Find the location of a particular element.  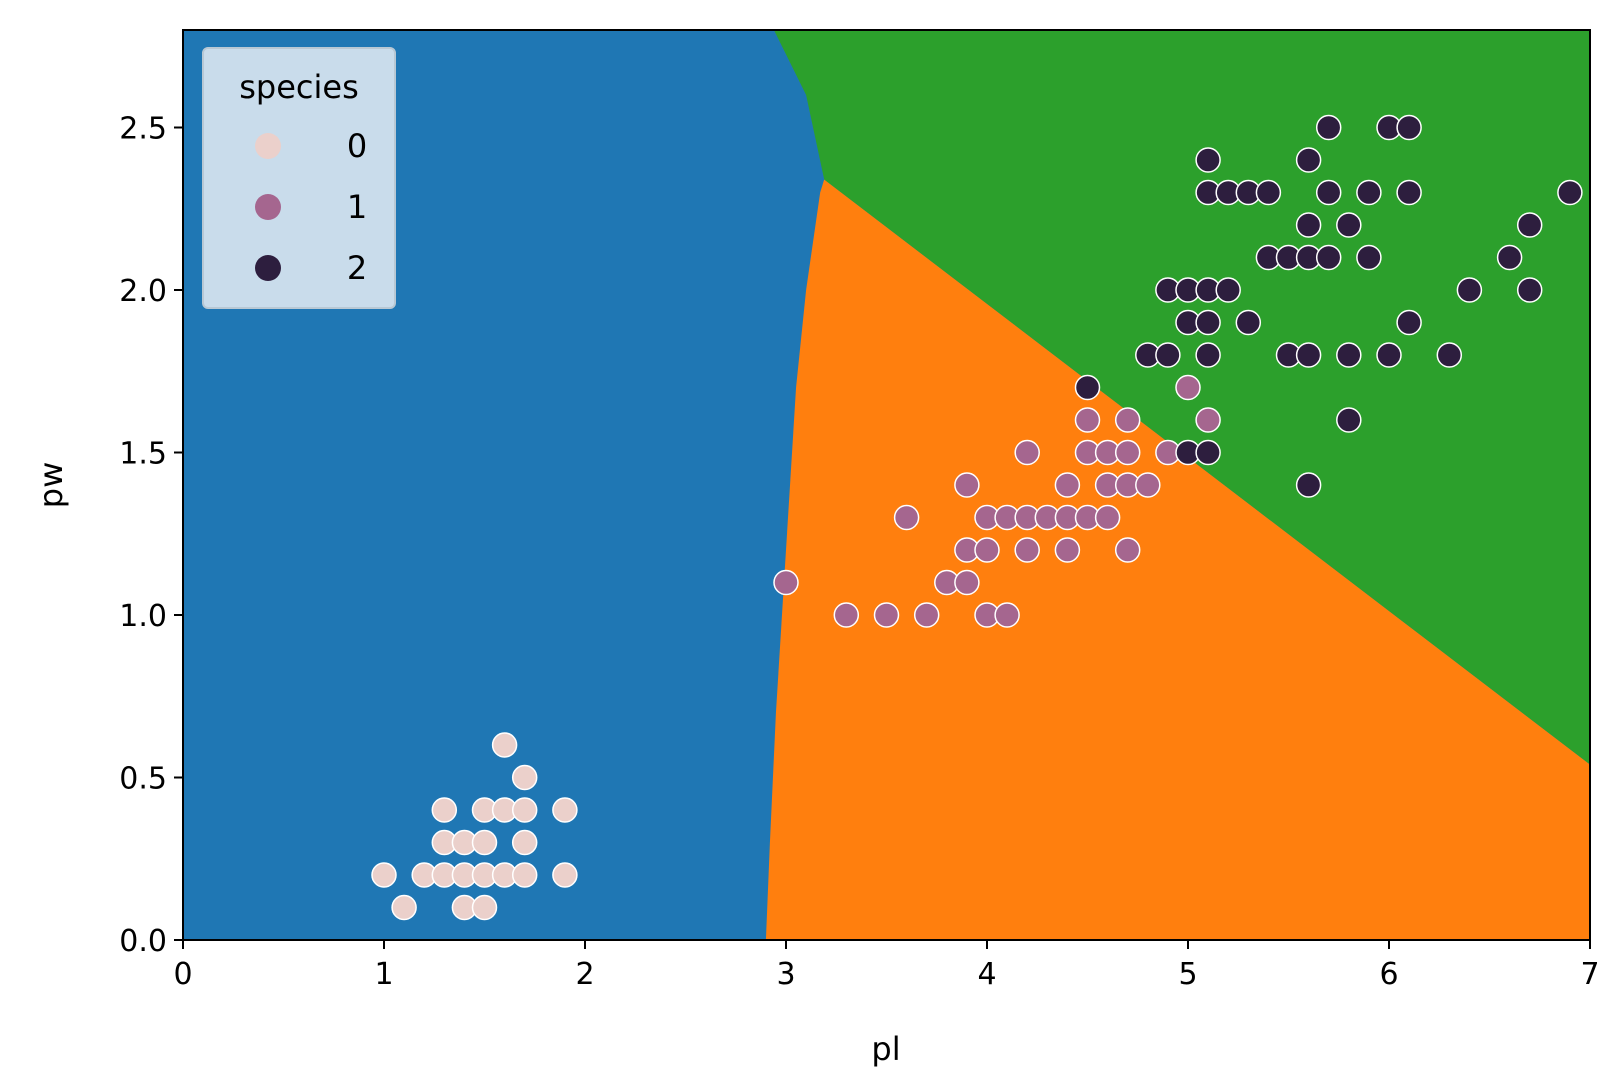

x-tick-label: 3 is located at coordinates (785, 974).